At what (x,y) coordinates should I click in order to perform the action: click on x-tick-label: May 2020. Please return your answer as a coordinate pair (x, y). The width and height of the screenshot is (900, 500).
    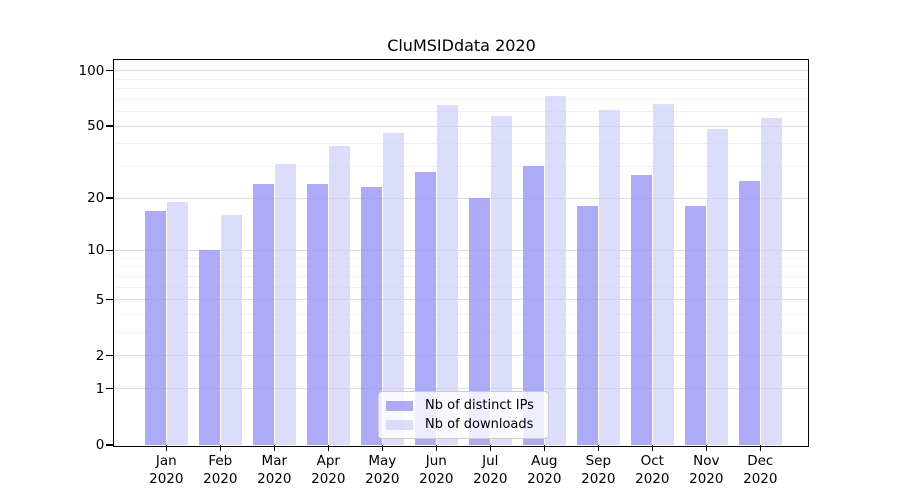
    Looking at the image, I should click on (382, 470).